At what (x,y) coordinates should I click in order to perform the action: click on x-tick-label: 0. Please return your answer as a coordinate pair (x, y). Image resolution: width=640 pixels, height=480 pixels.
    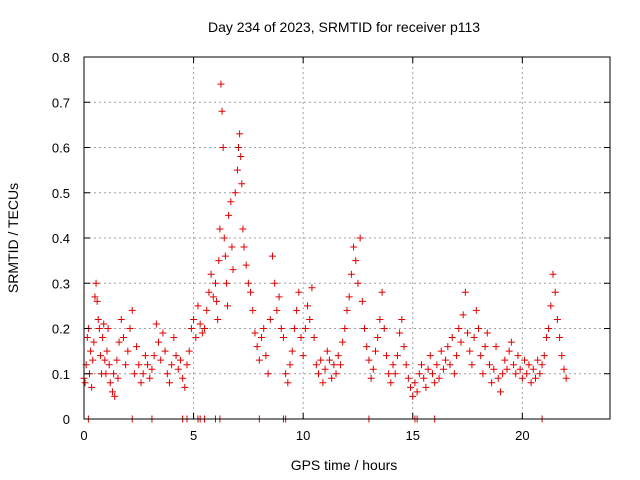
    Looking at the image, I should click on (83, 435).